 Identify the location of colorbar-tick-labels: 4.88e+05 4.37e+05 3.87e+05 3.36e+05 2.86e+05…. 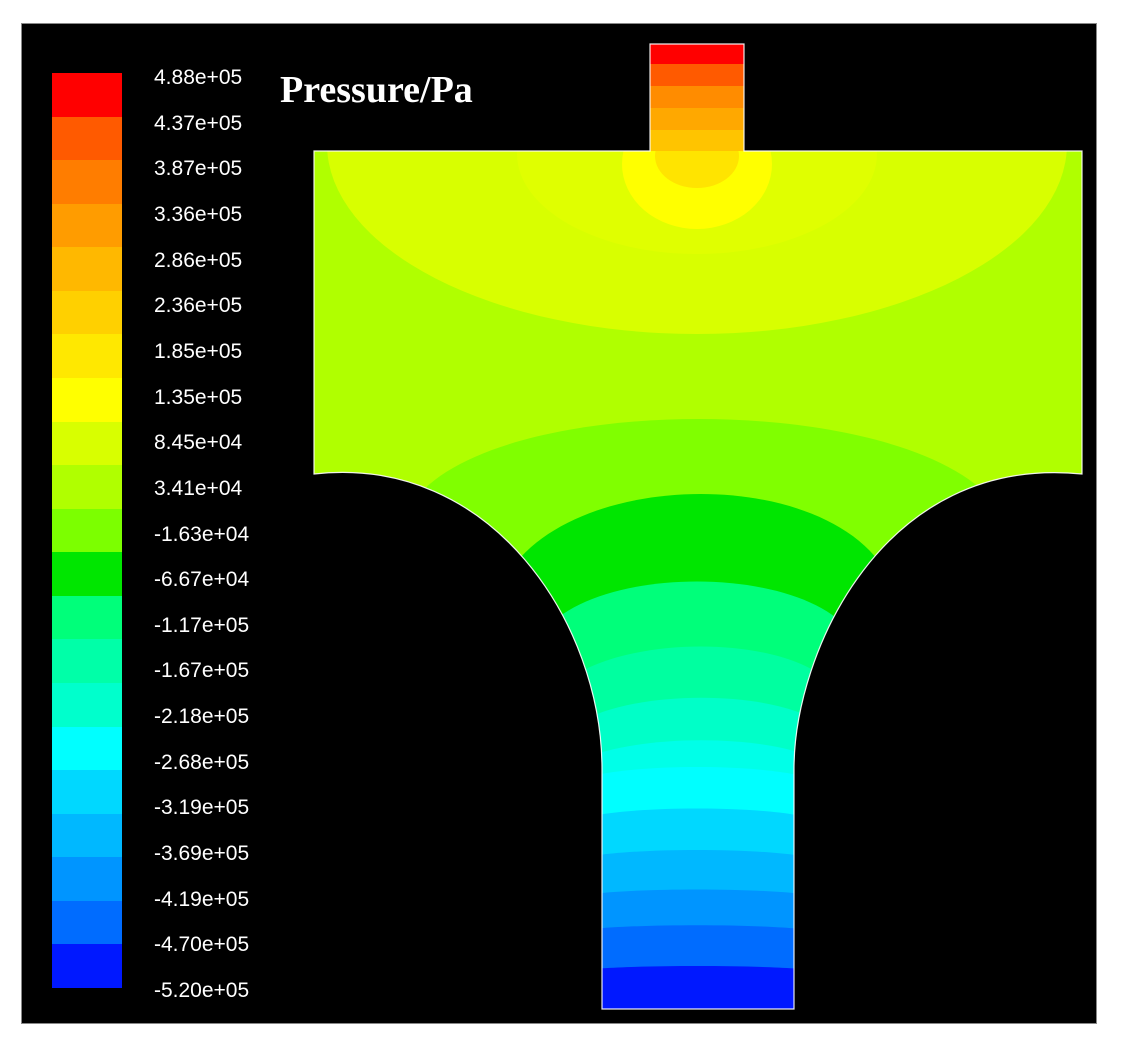
(219, 523).